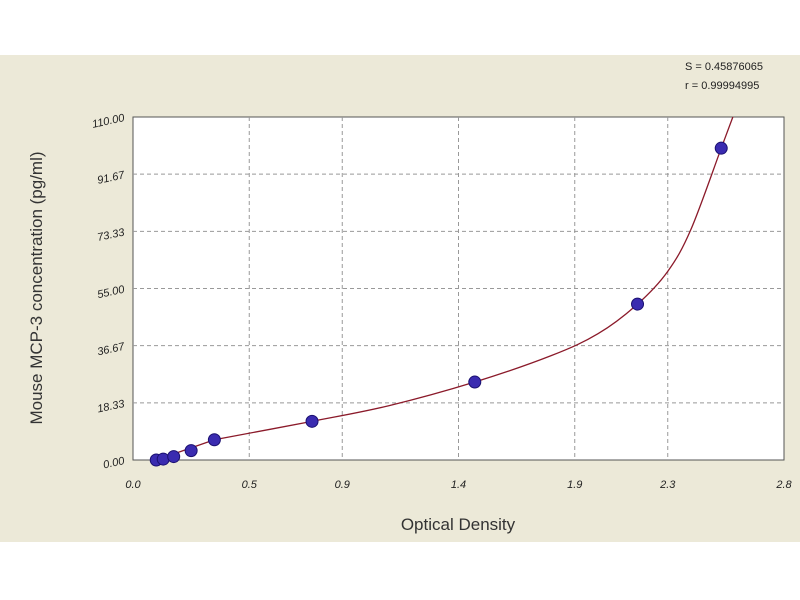 The image size is (800, 600). I want to click on x-tick-label: 0.0, so click(133, 485).